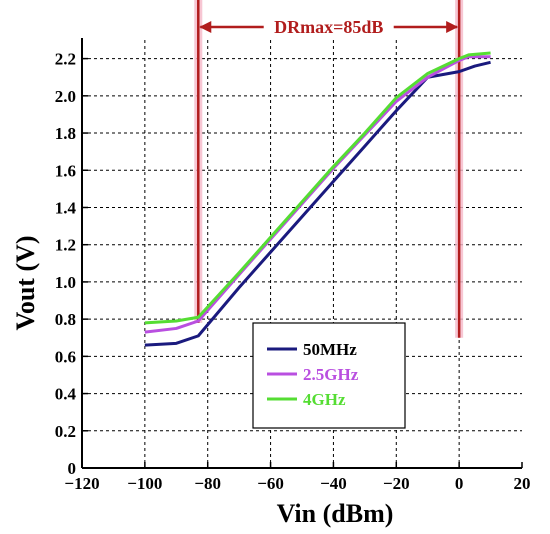 Image resolution: width=550 pixels, height=534 pixels. Describe the element at coordinates (65, 431) in the screenshot. I see `y-tick-label: 0.2` at that location.